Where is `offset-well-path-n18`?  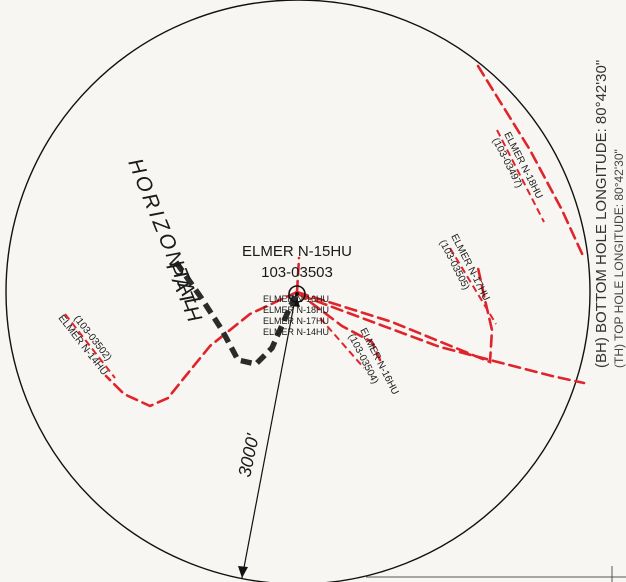
offset-well-path-n18 is located at coordinates (531, 162).